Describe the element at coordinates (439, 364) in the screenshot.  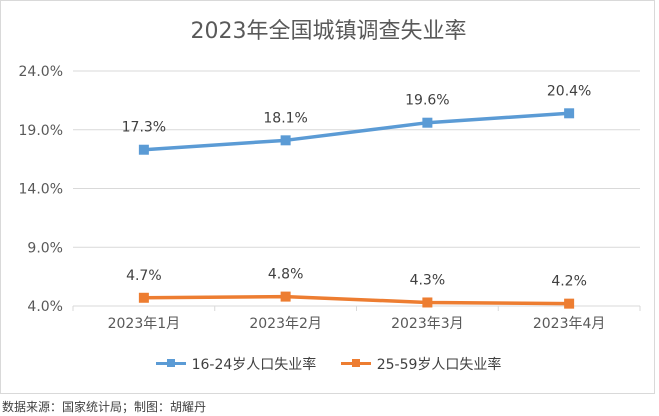
I see `legend-label-adult: 25-59岁人口失业率` at that location.